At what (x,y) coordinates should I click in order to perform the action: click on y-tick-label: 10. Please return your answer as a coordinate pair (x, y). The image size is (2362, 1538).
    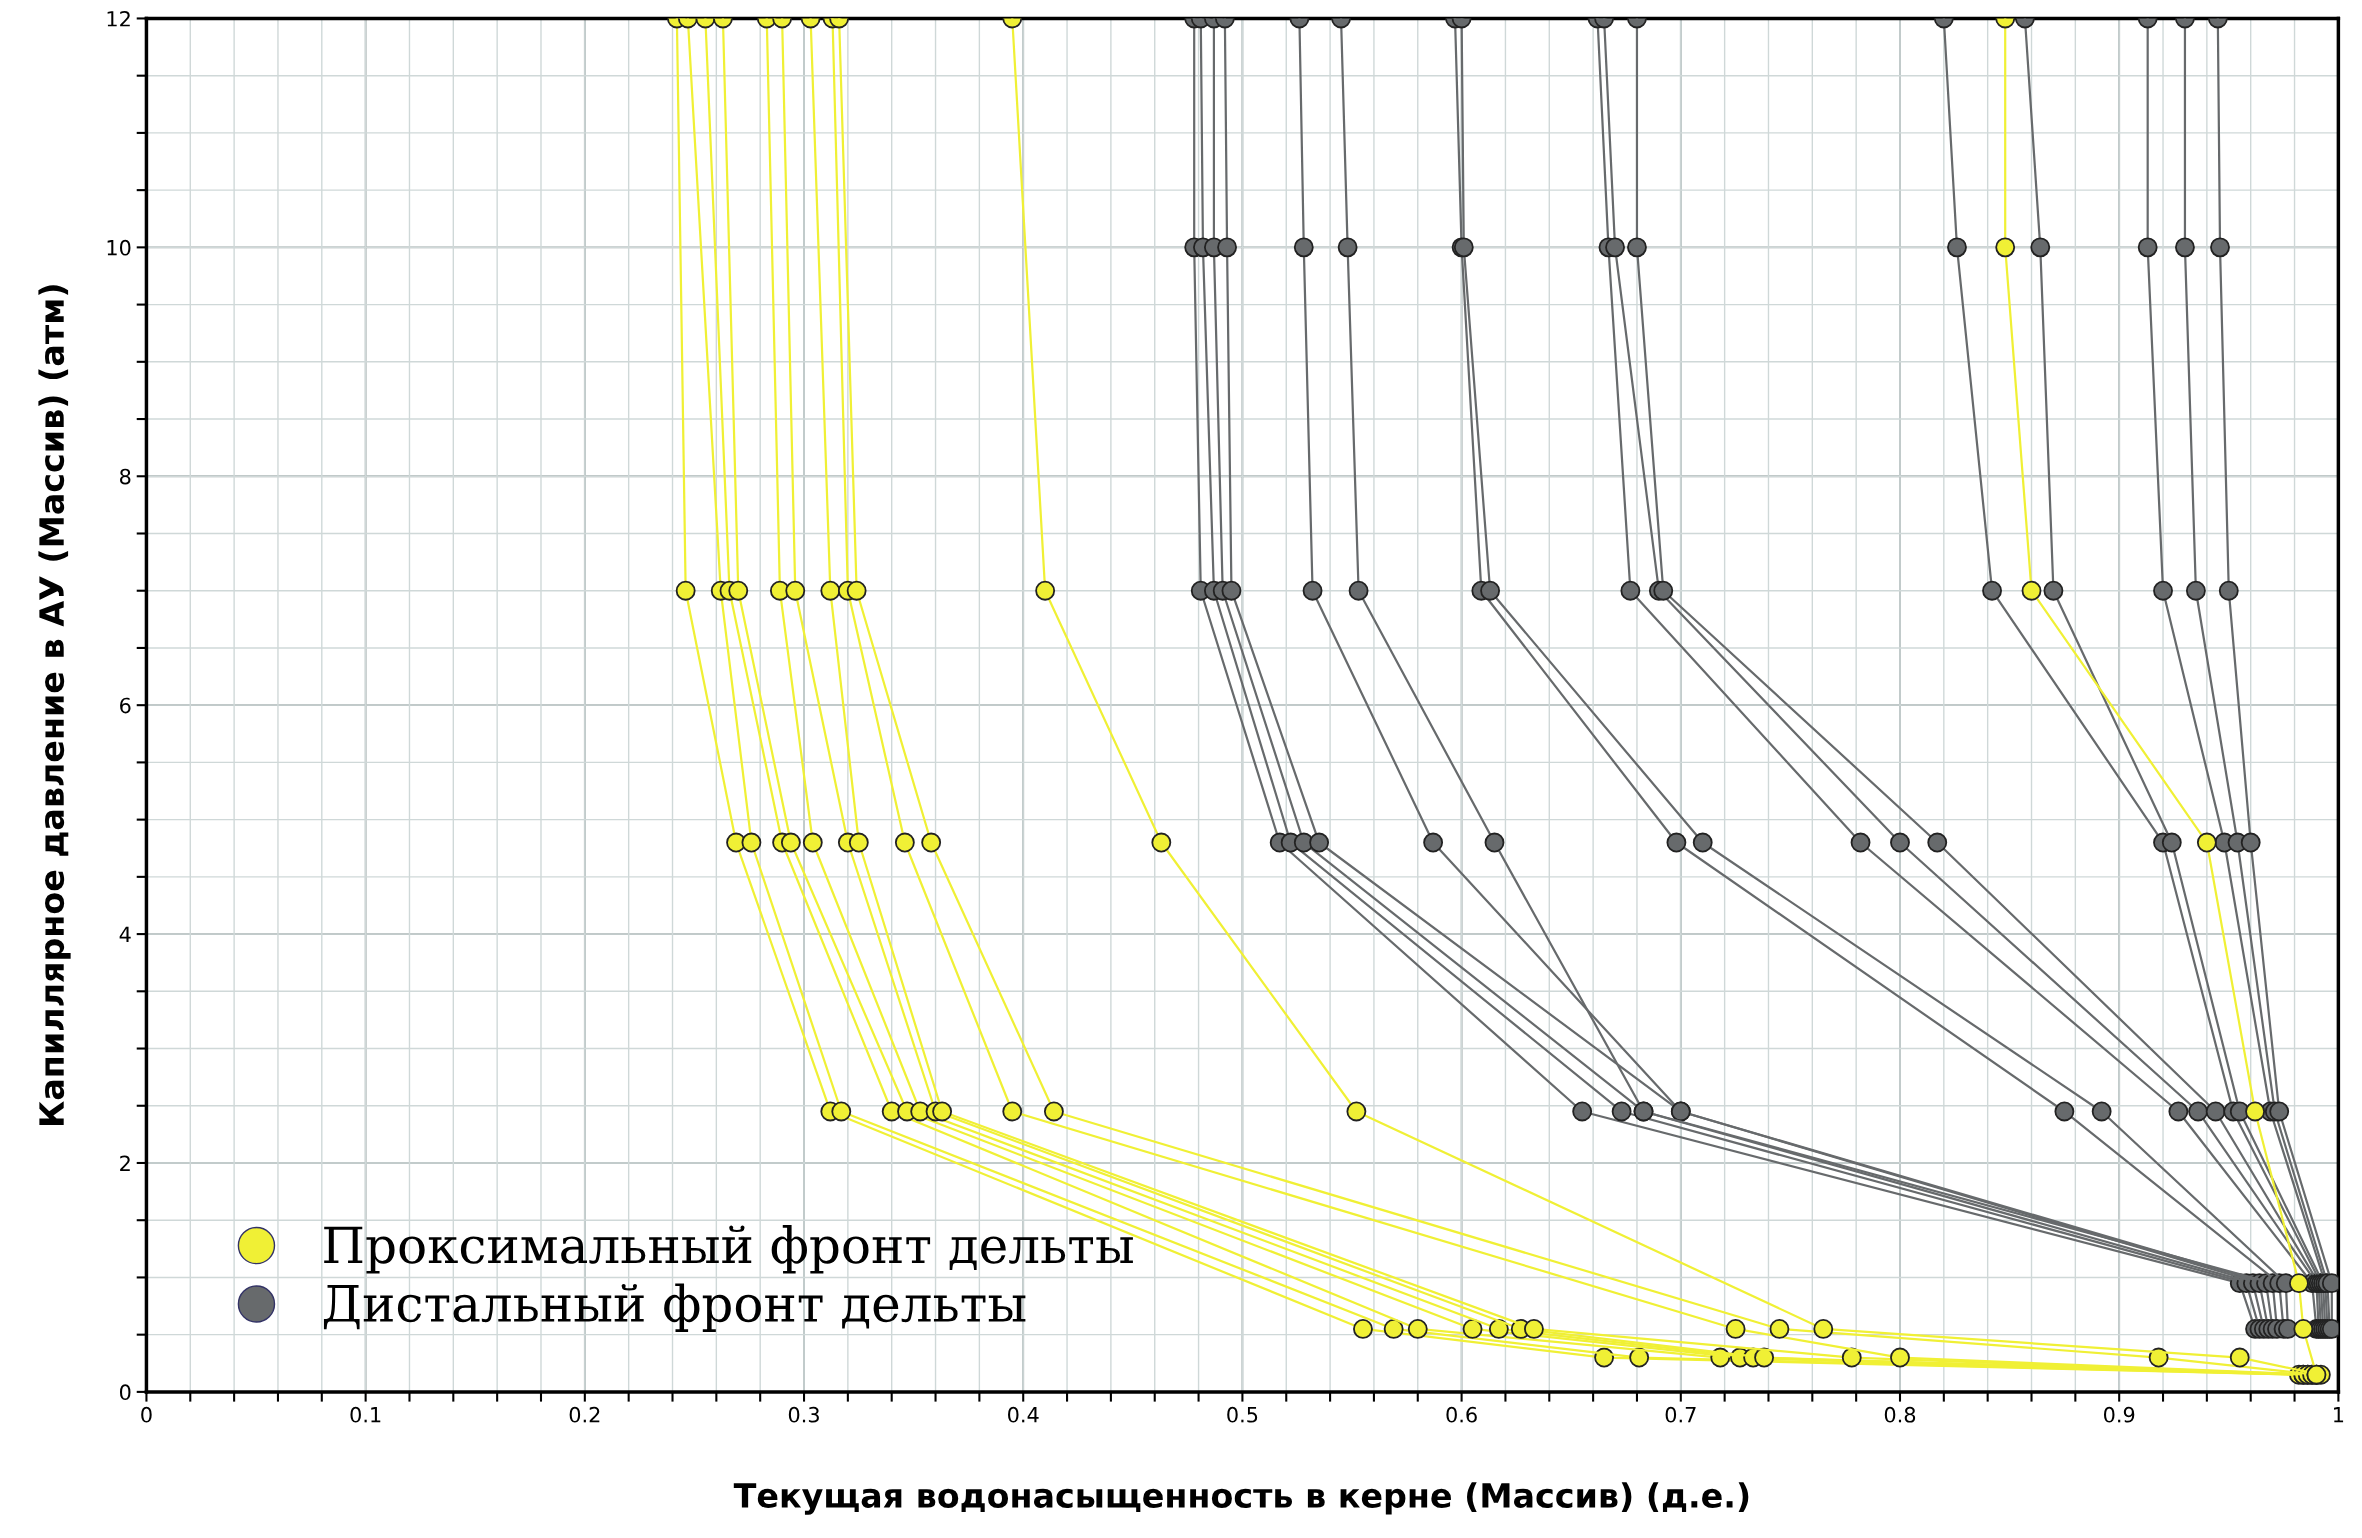
    Looking at the image, I should click on (119, 247).